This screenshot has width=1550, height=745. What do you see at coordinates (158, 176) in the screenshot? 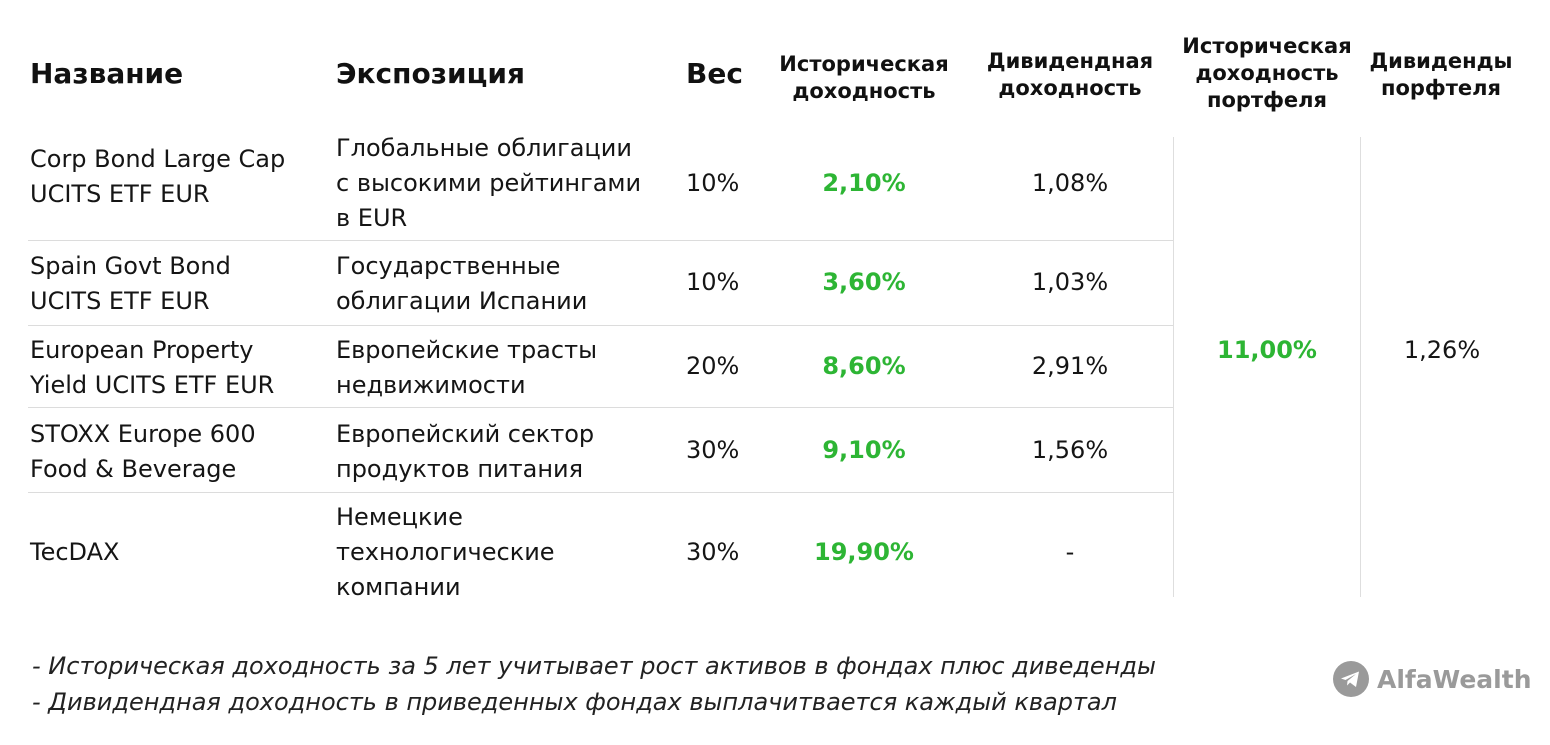
I see `fund-name: Corp Bond Large Cap UCITS ETF EUR` at bounding box center [158, 176].